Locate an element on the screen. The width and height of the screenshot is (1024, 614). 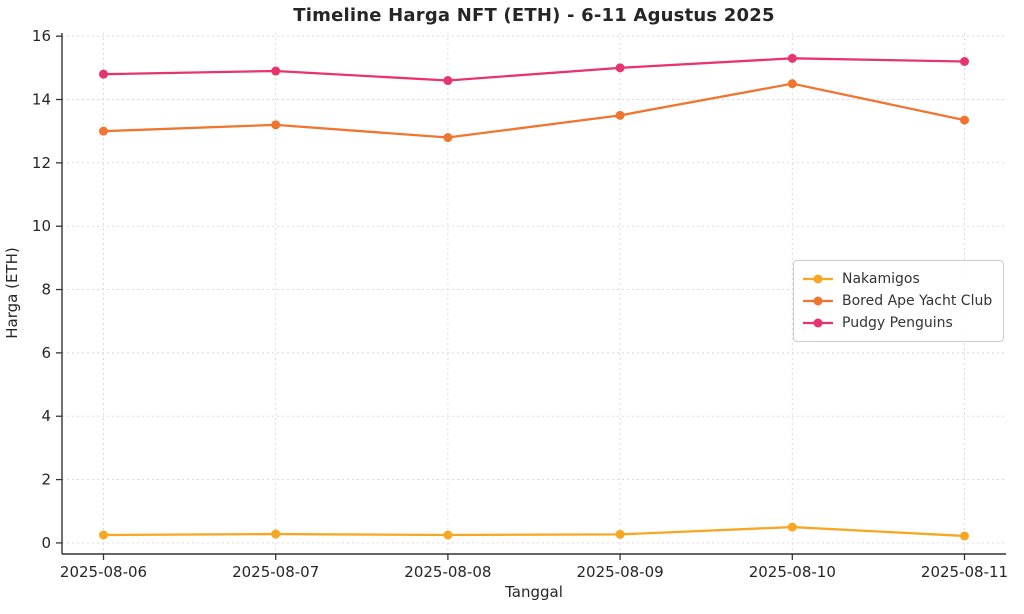
y-tick-label: 16 is located at coordinates (41, 36).